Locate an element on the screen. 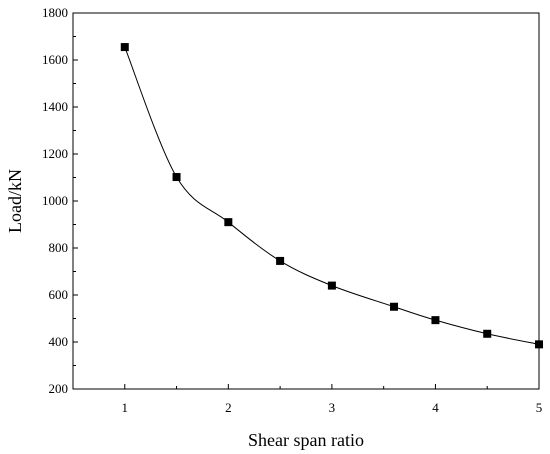 Image resolution: width=550 pixels, height=454 pixels. y-tick-label: 200 is located at coordinates (59, 388).